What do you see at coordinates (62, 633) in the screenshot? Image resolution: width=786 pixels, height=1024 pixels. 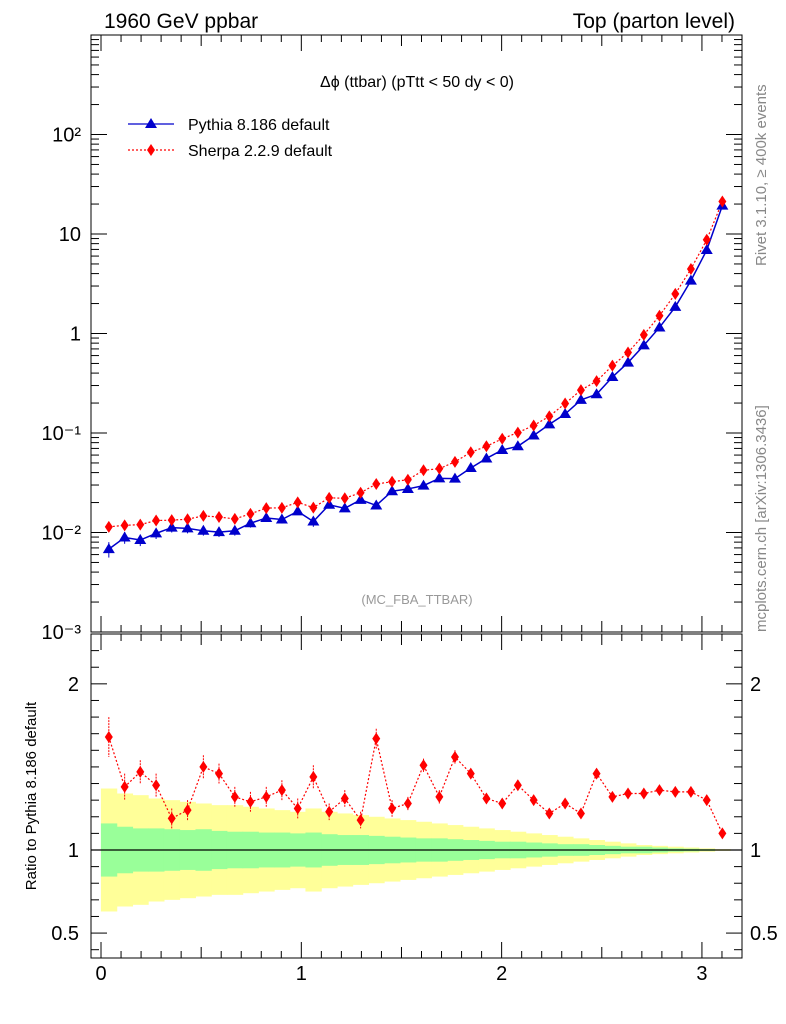 I see `y-tick-label: 10⁻³` at bounding box center [62, 633].